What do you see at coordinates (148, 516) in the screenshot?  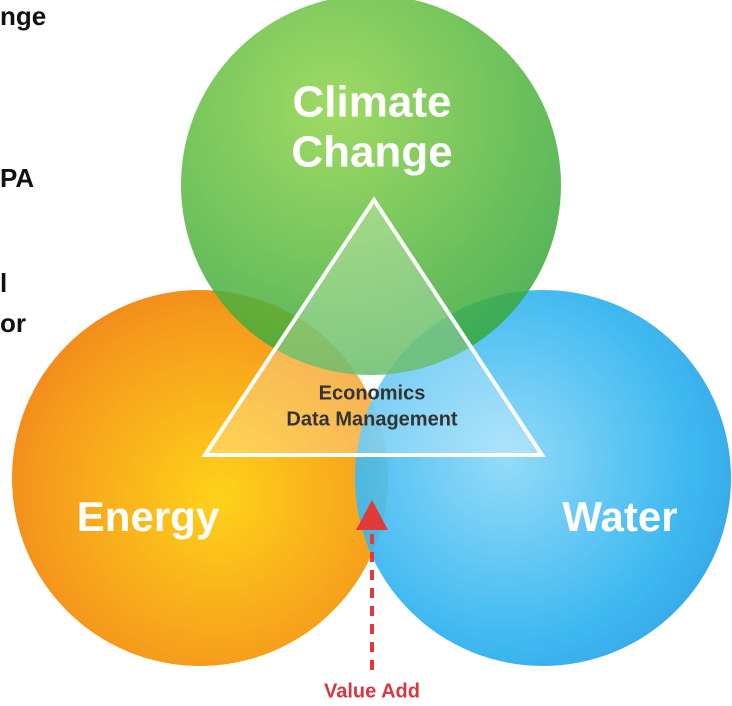 I see `node-label: Energy` at bounding box center [148, 516].